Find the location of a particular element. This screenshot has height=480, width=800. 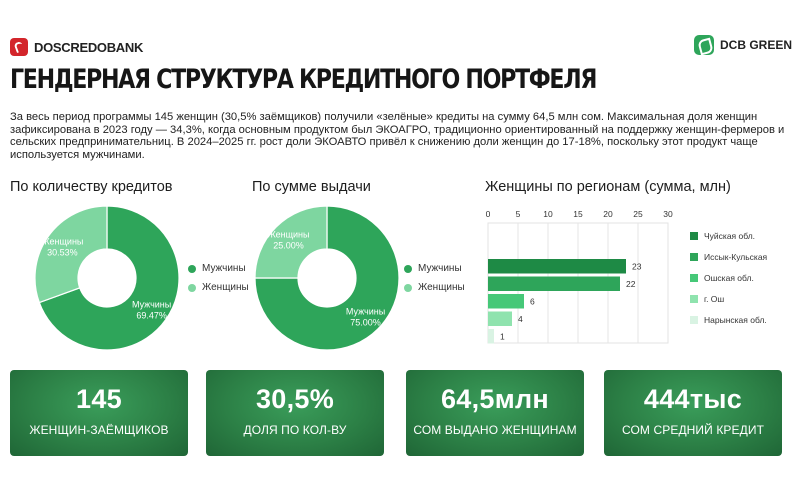

stat-value: 30,5% is located at coordinates (295, 399).